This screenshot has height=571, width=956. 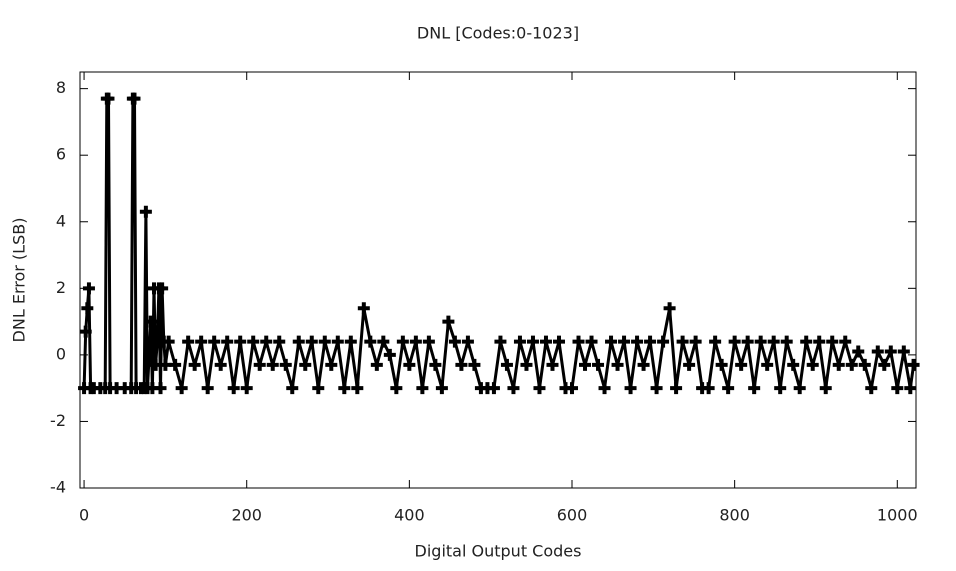 What do you see at coordinates (58, 420) in the screenshot?
I see `y-tick-label: -2` at bounding box center [58, 420].